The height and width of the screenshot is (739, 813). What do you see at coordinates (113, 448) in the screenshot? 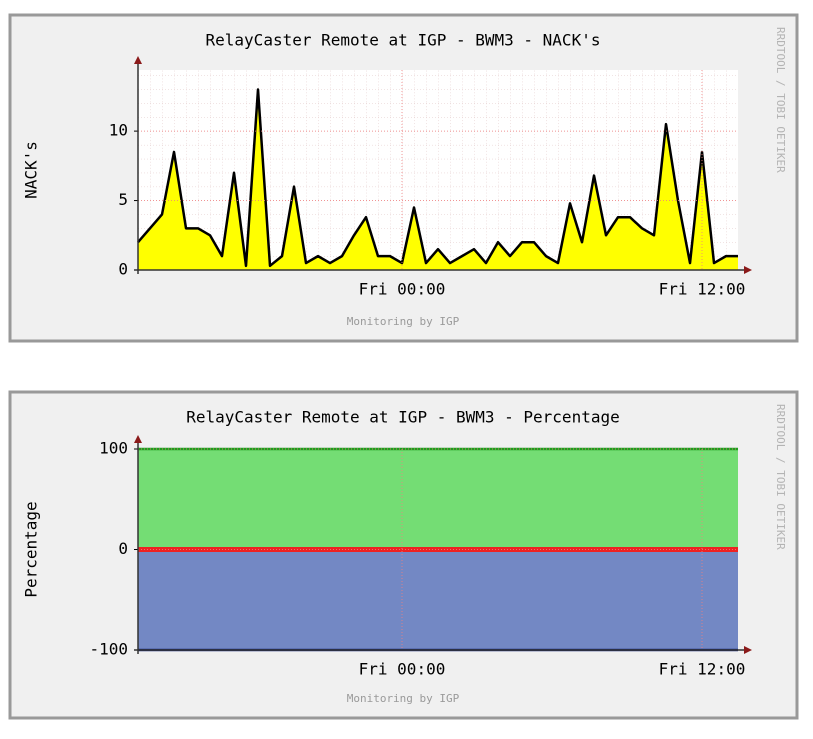
I see `y-tick-label: 100` at bounding box center [113, 448].